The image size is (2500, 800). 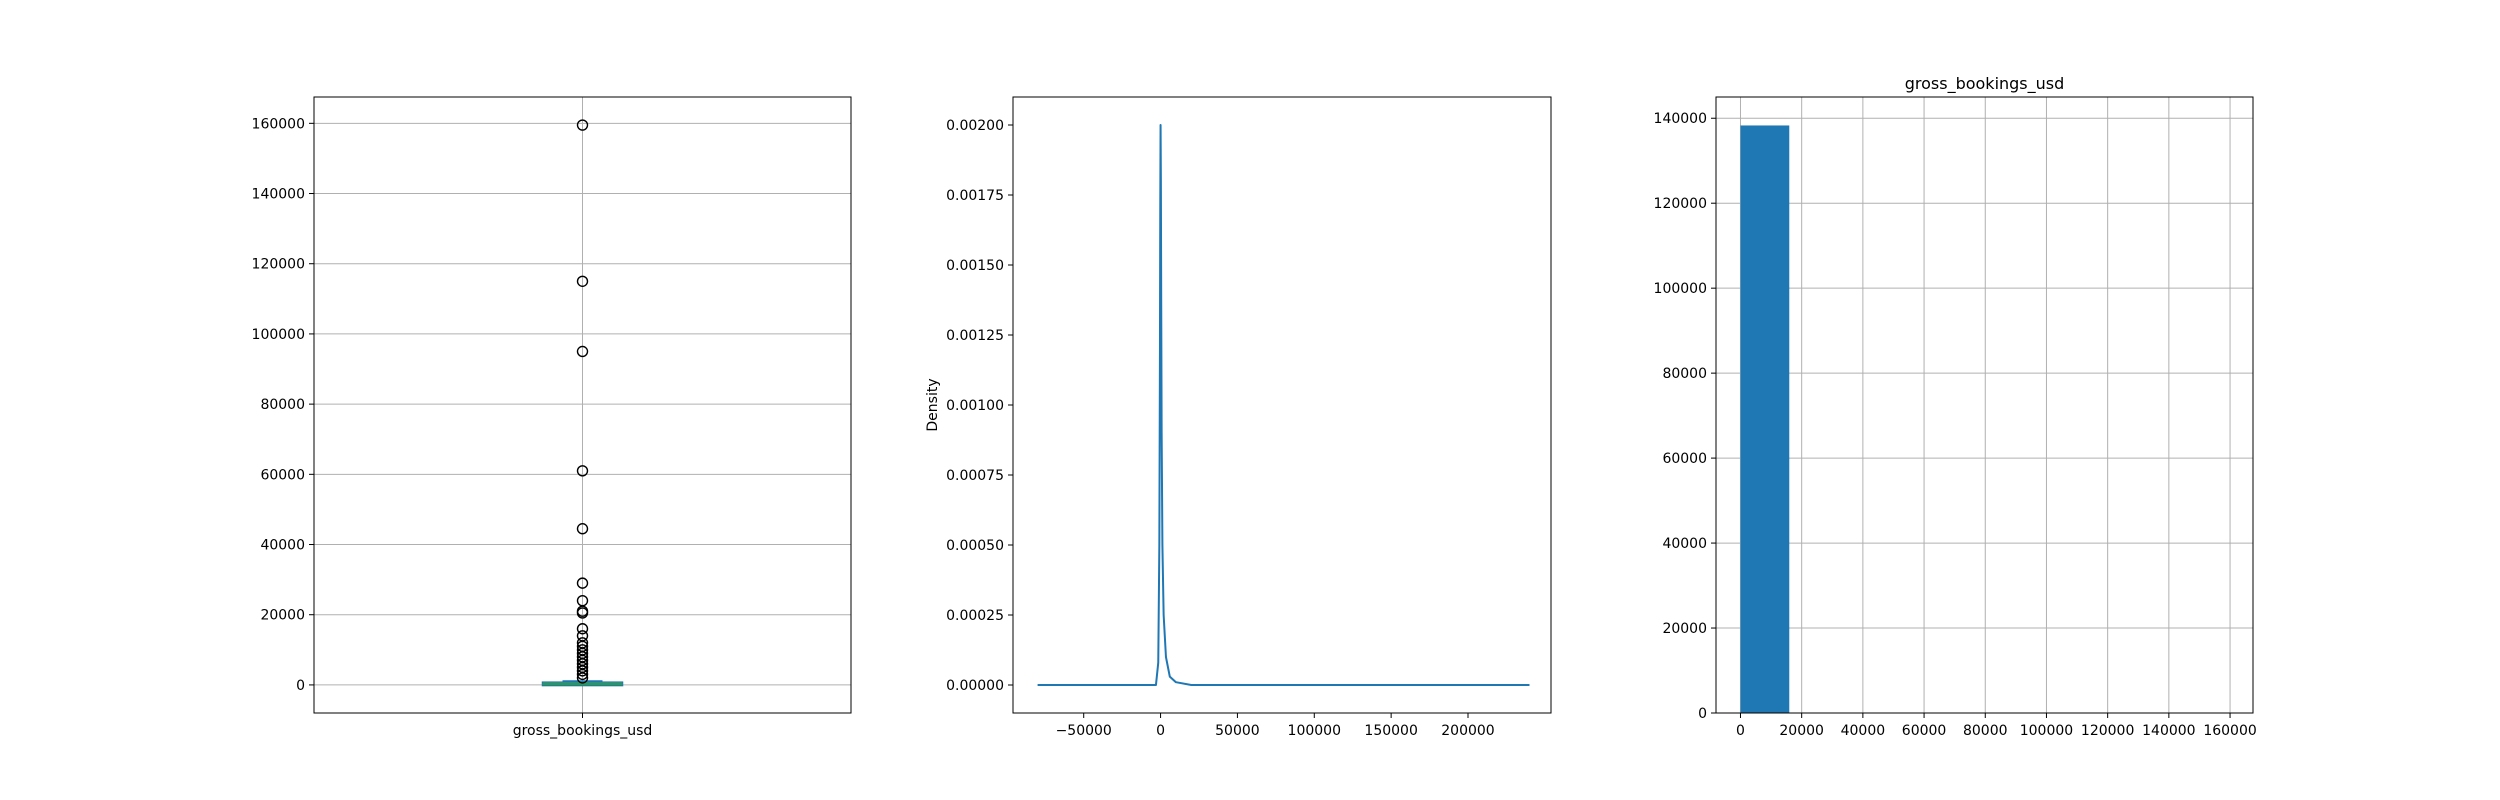 What do you see at coordinates (278, 124) in the screenshot?
I see `y-tick-label: 160000` at bounding box center [278, 124].